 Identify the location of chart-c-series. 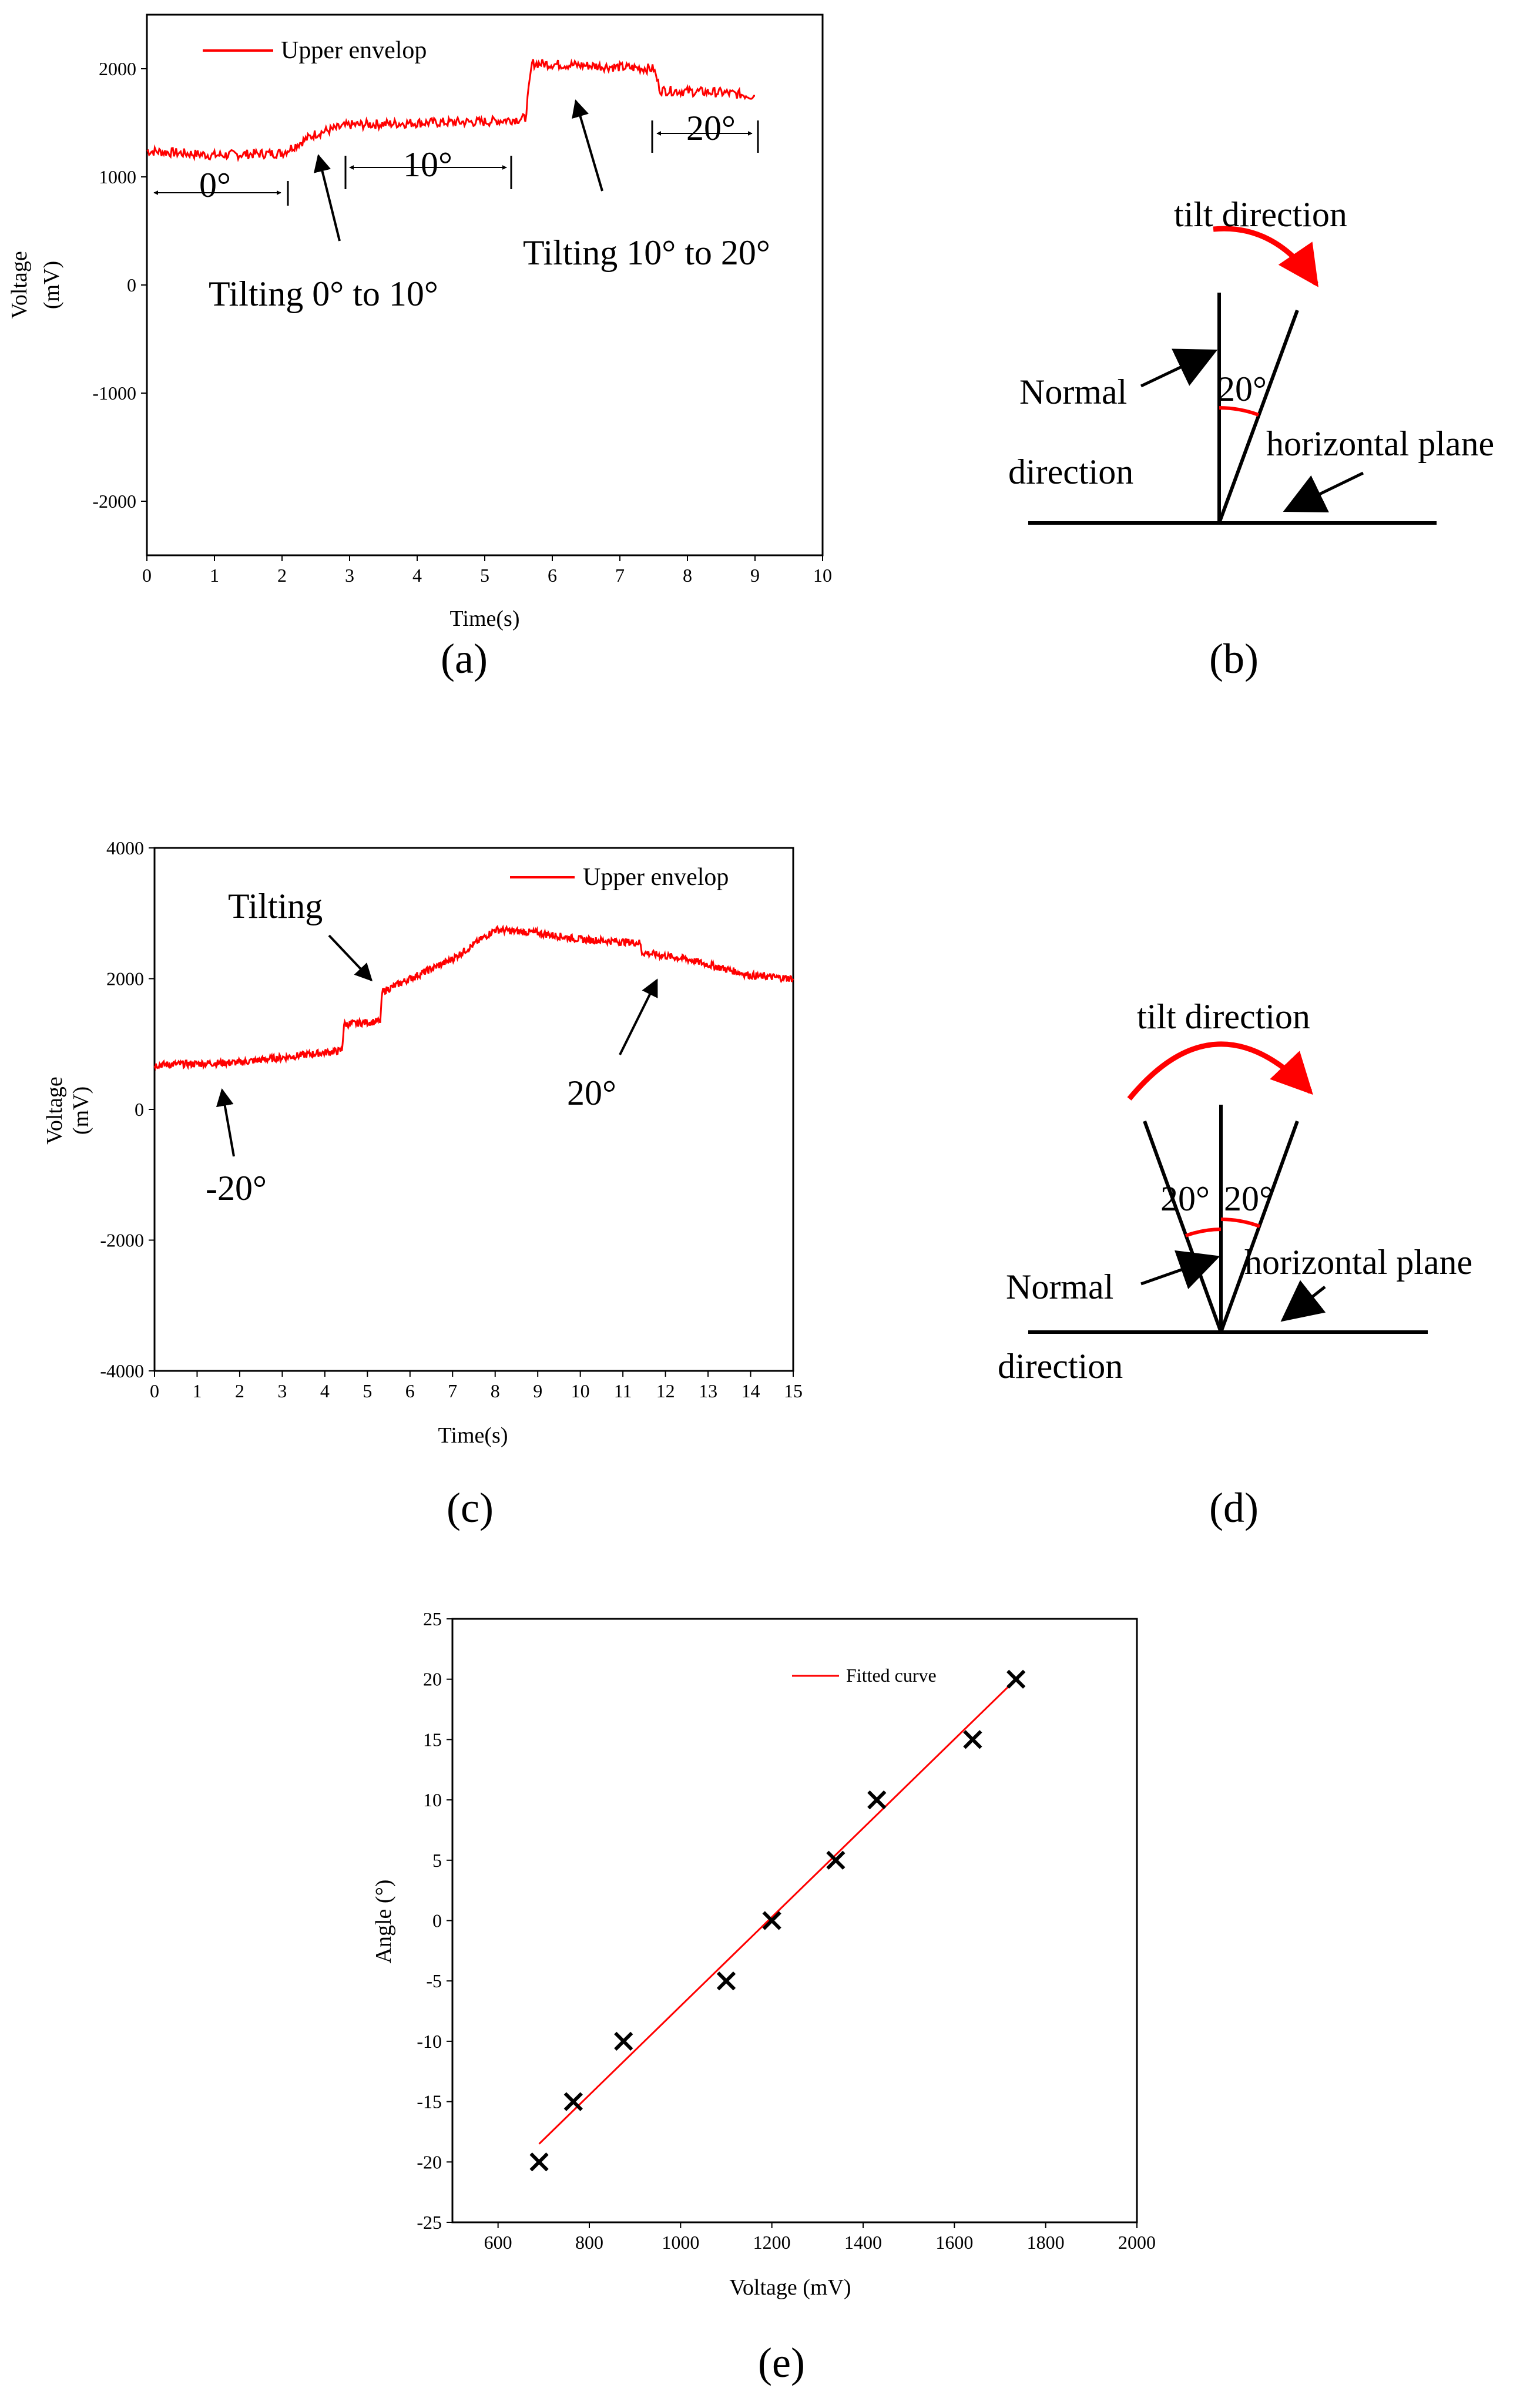
(473, 998).